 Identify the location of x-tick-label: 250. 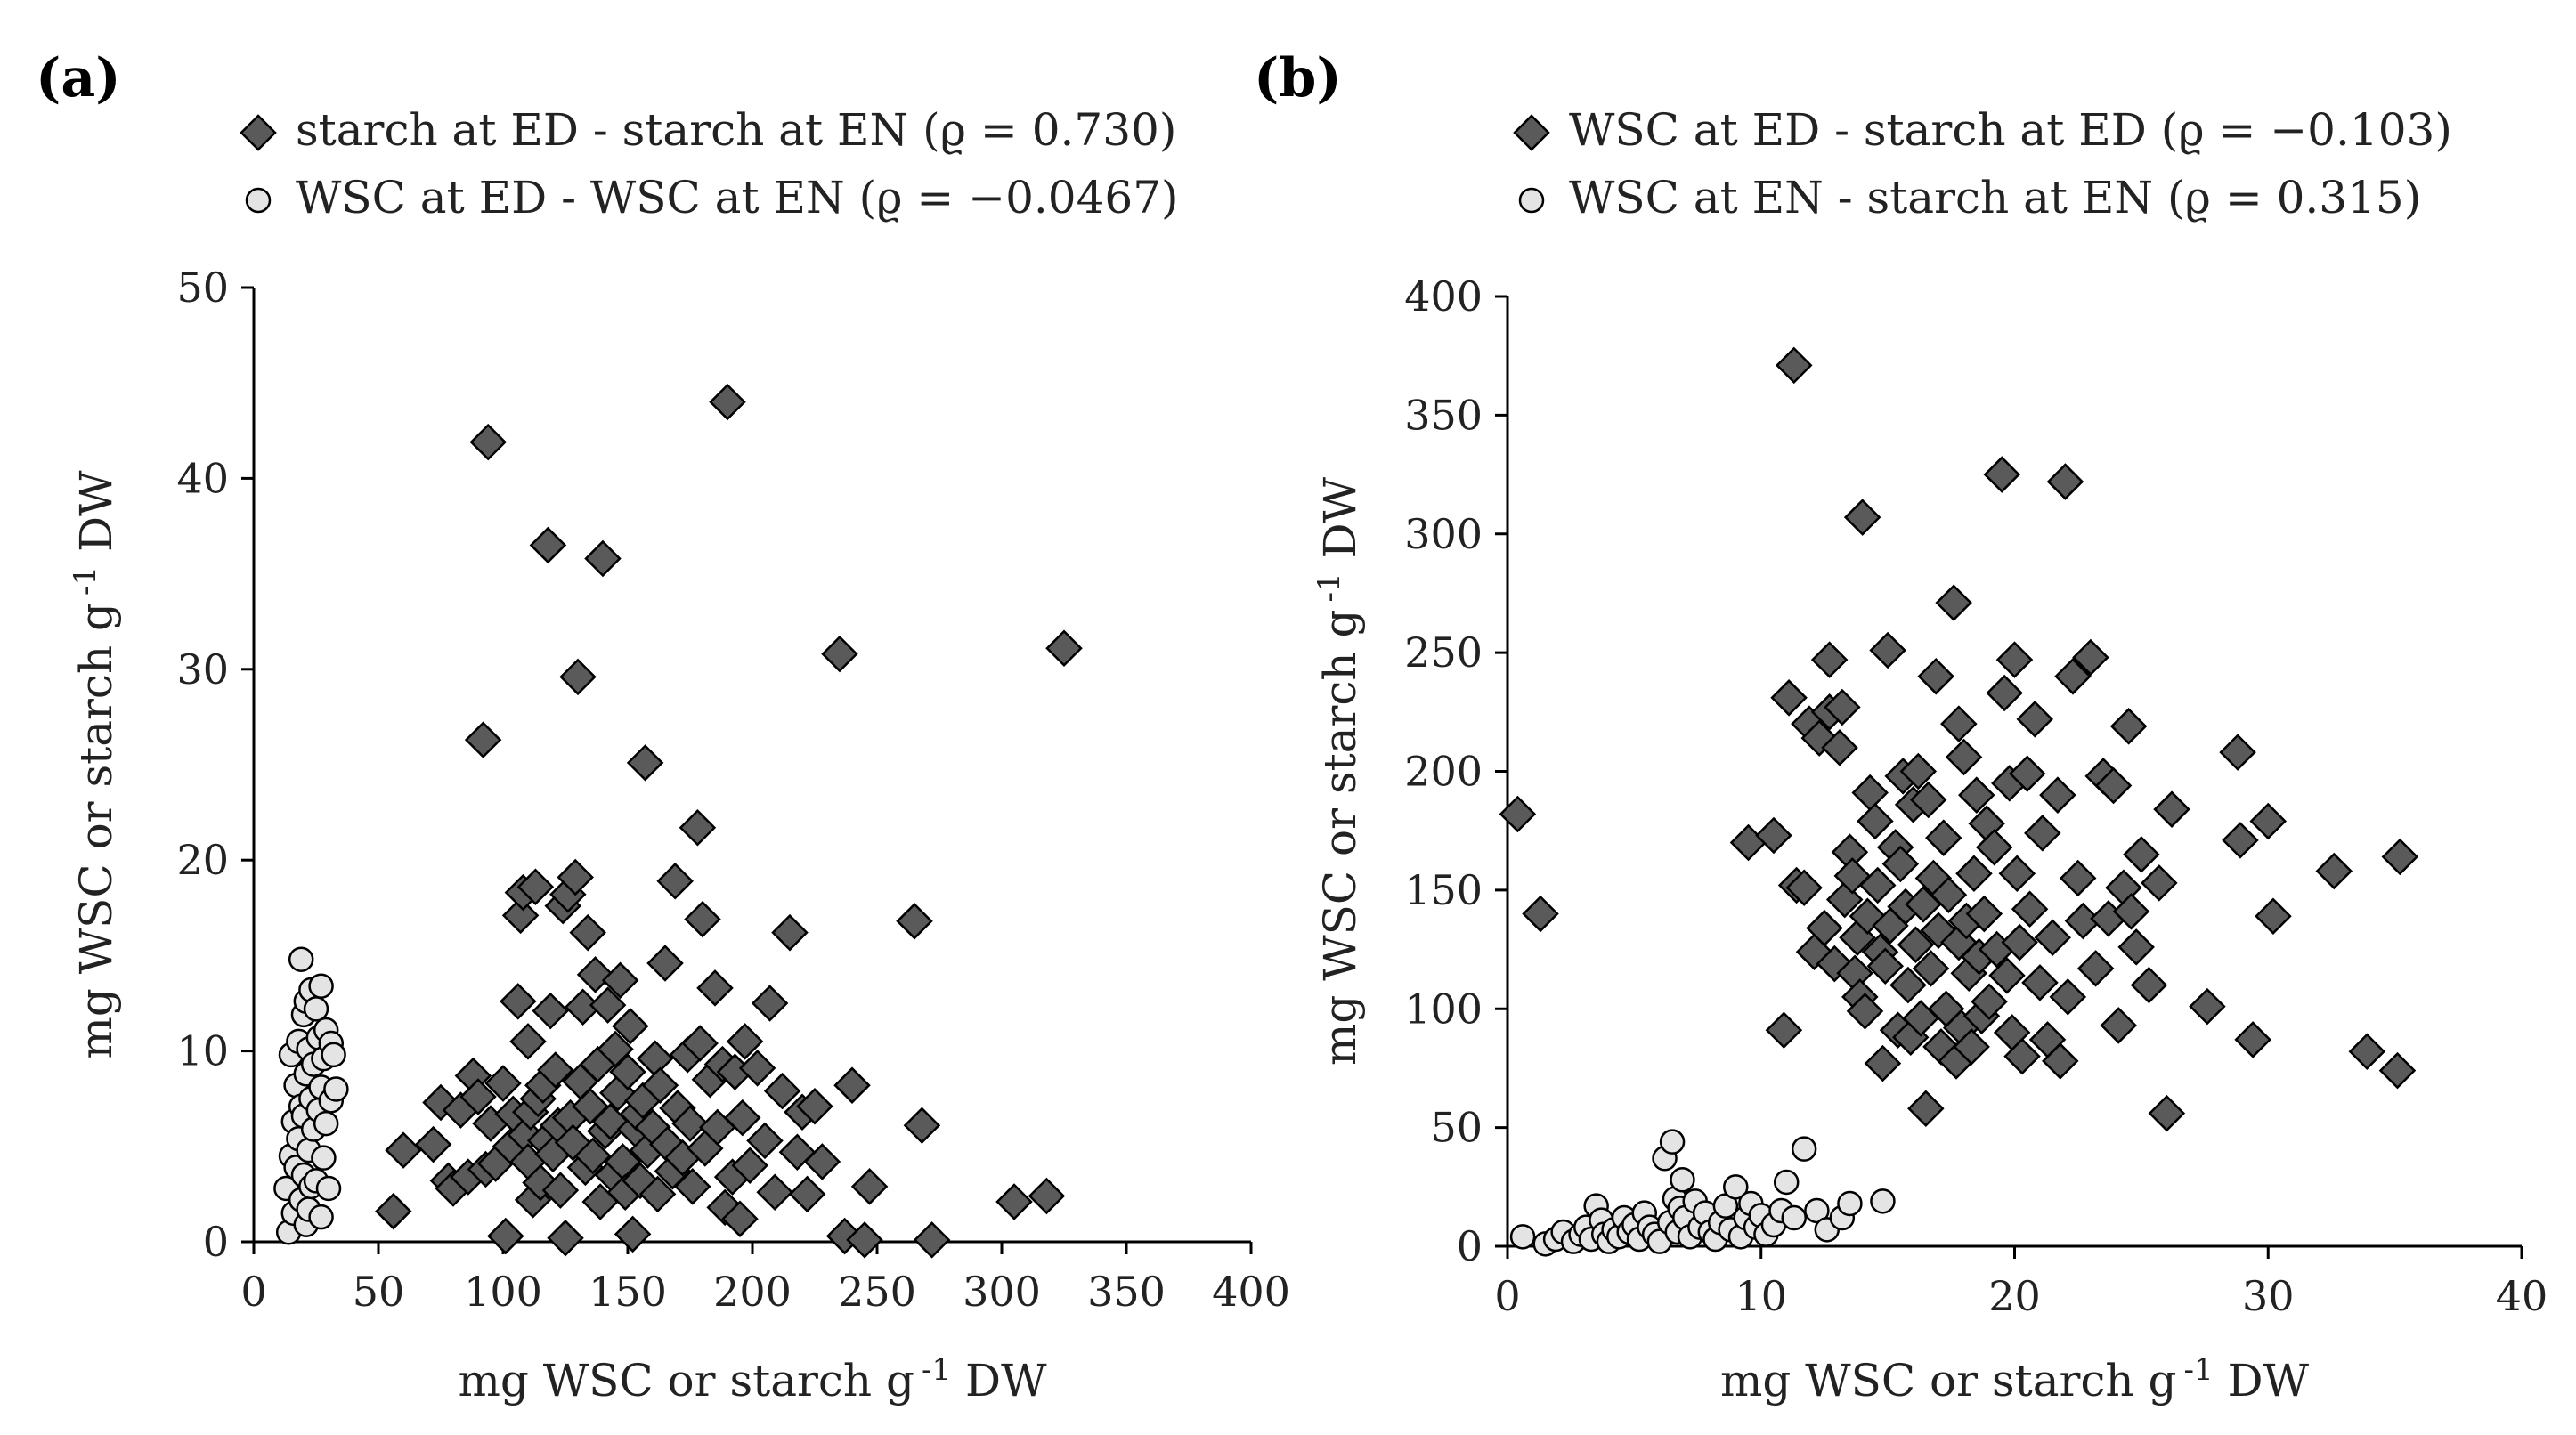
(877, 1292).